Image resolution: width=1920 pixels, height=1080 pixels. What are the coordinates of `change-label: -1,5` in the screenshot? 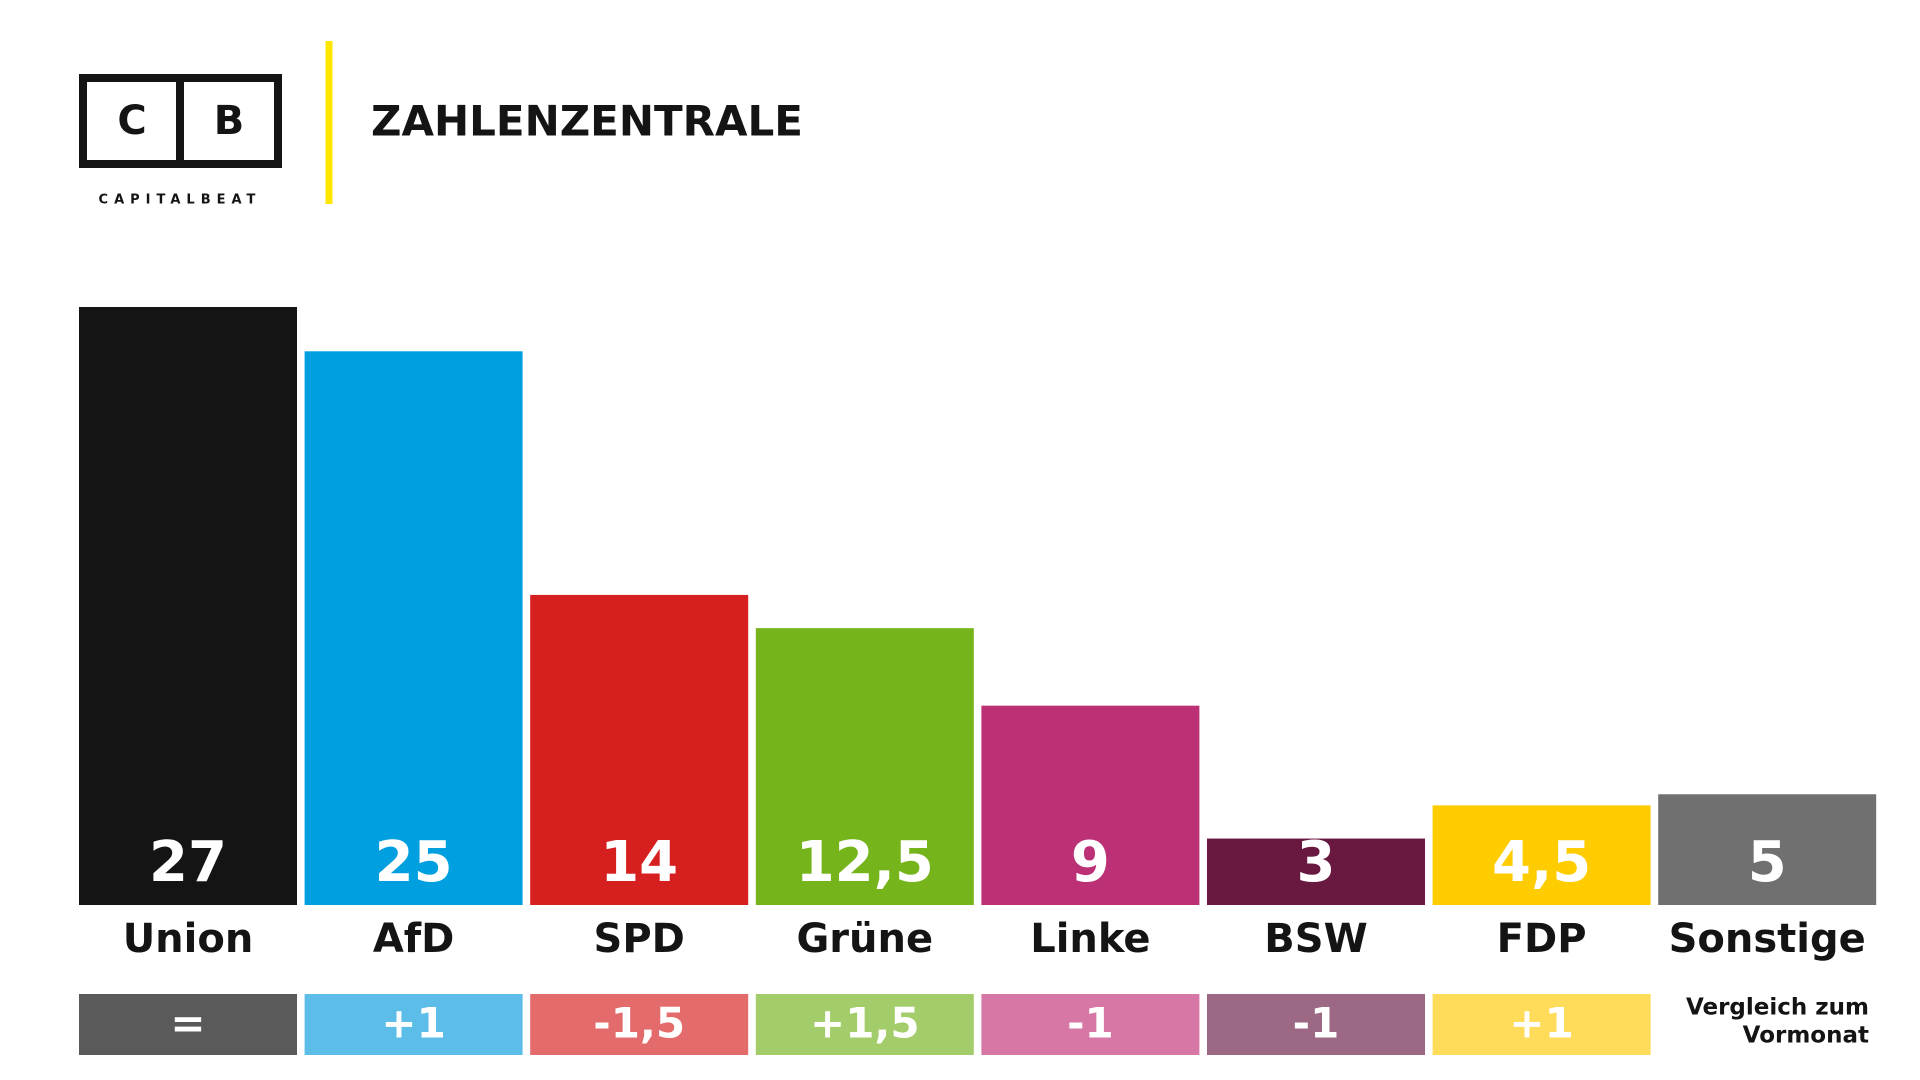 It's located at (639, 1023).